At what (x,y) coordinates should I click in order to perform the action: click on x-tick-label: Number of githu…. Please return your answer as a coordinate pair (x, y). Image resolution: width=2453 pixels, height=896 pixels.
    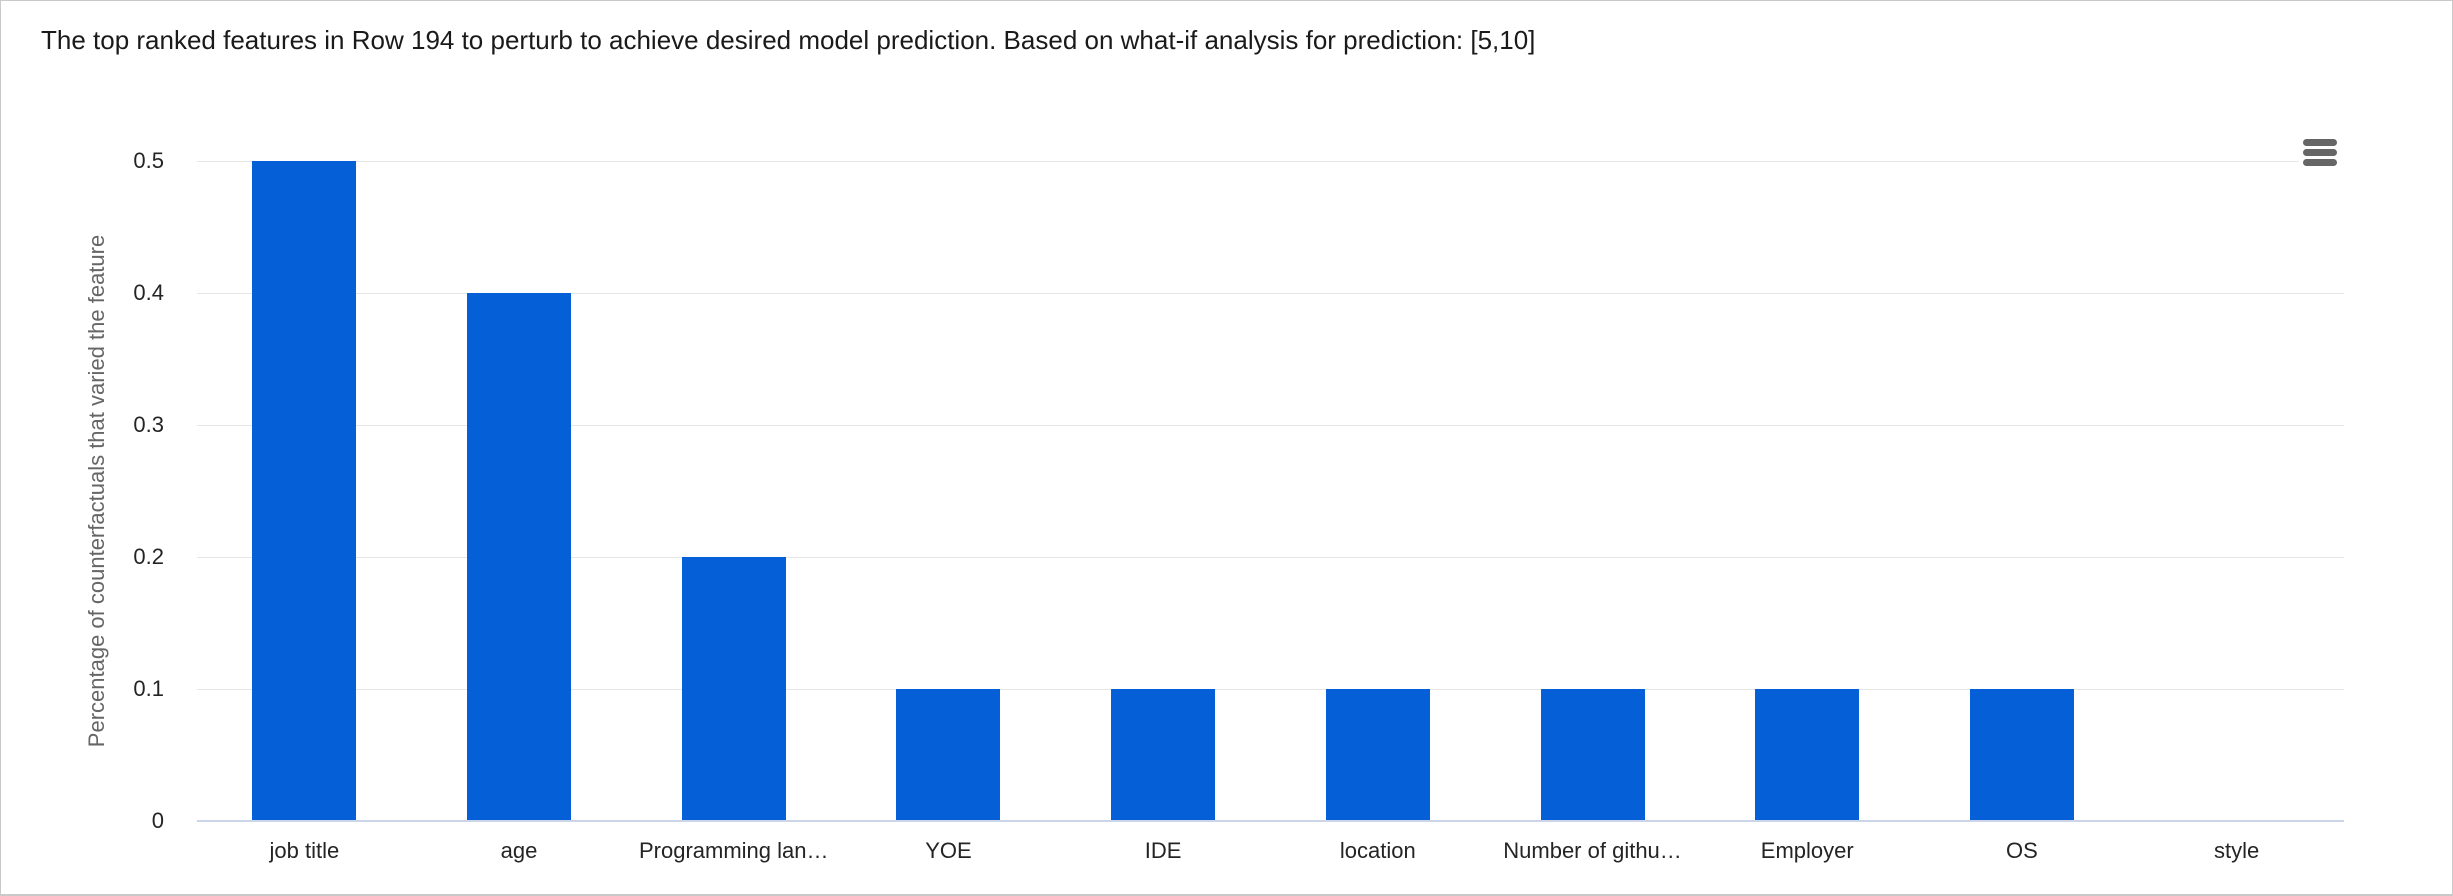
    Looking at the image, I should click on (1592, 850).